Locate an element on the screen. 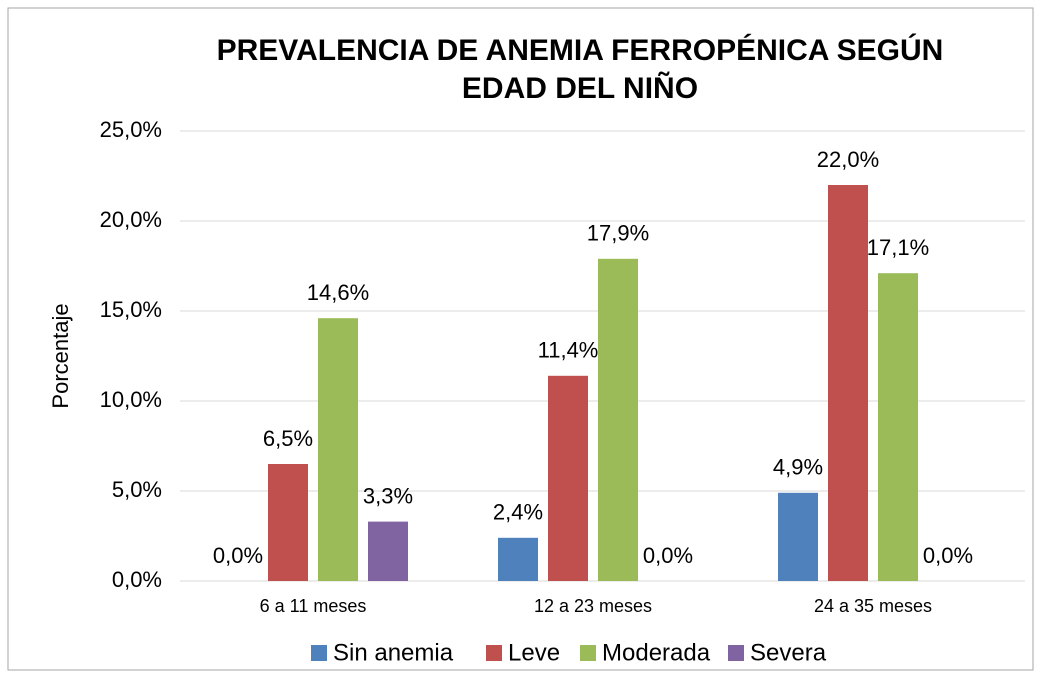 This screenshot has width=1043, height=675. x-tick-label: 6 a 11 meses is located at coordinates (313, 606).